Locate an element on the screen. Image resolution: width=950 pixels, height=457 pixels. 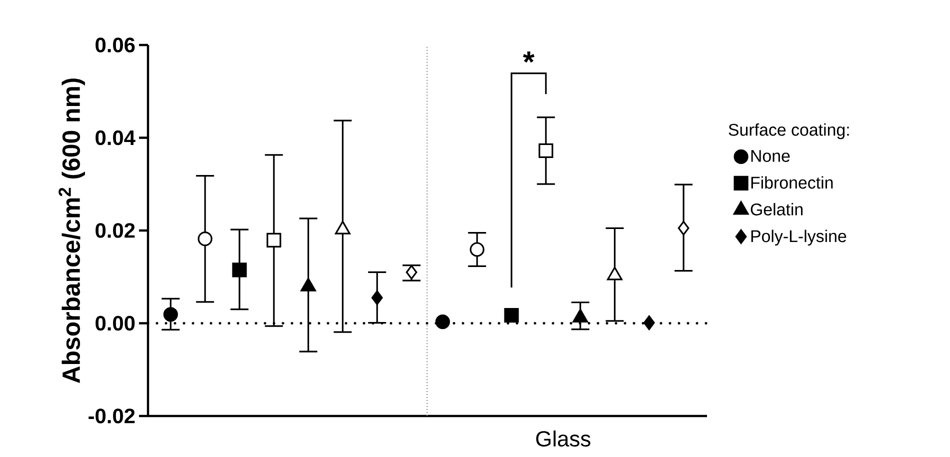
y-tick-label: 0.00 is located at coordinates (115, 323).